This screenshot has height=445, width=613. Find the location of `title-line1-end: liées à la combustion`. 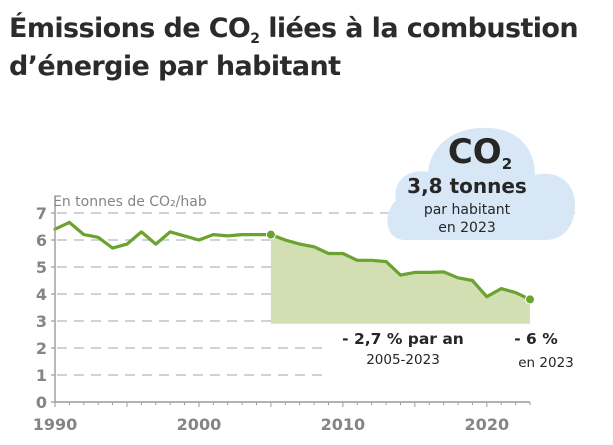

title-line1-end: liées à la combustion is located at coordinates (418, 28).